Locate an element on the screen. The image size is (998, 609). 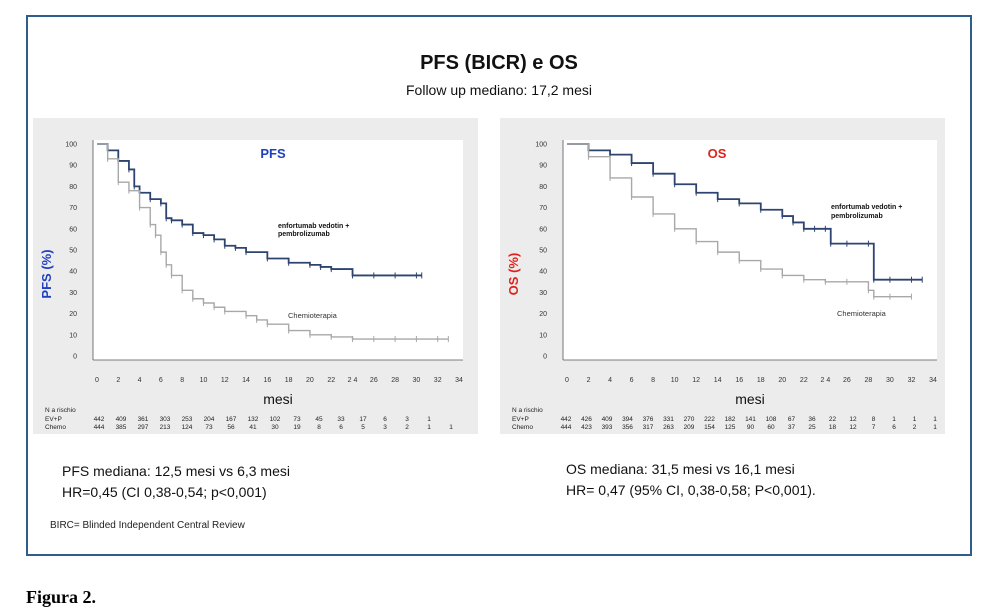
os-y-tick-label: 30 is located at coordinates (543, 293).